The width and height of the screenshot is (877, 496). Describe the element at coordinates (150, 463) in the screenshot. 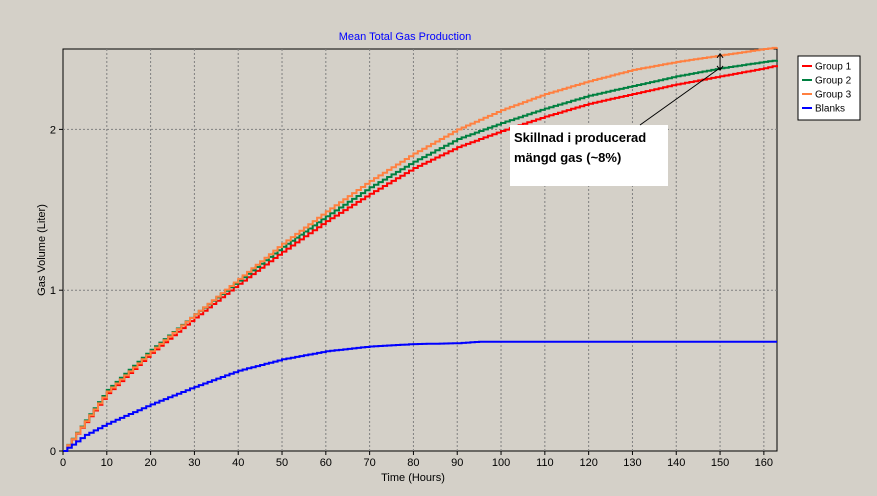

I see `x-tick-label: 20` at that location.